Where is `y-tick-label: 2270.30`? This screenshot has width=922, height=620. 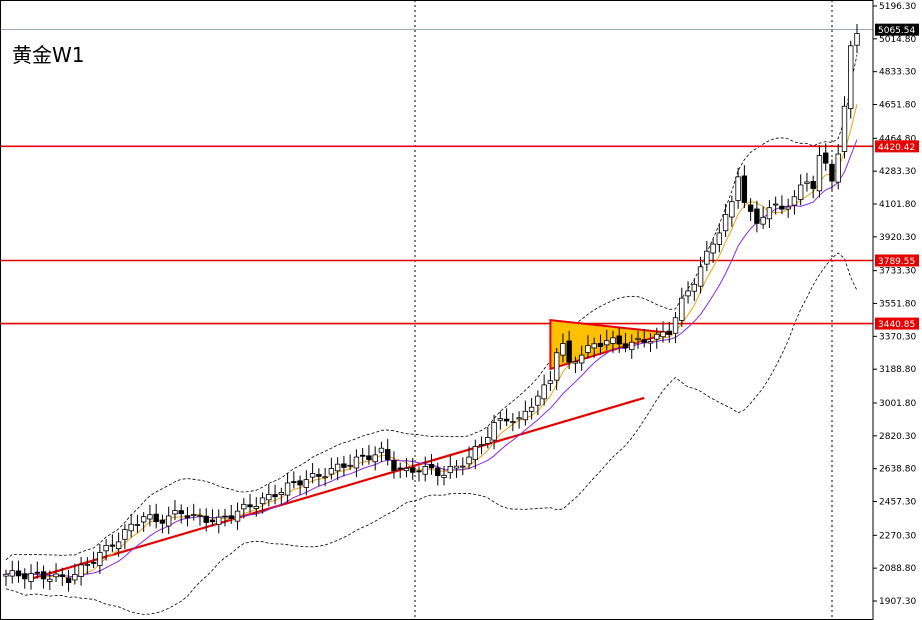 y-tick-label: 2270.30 is located at coordinates (897, 536).